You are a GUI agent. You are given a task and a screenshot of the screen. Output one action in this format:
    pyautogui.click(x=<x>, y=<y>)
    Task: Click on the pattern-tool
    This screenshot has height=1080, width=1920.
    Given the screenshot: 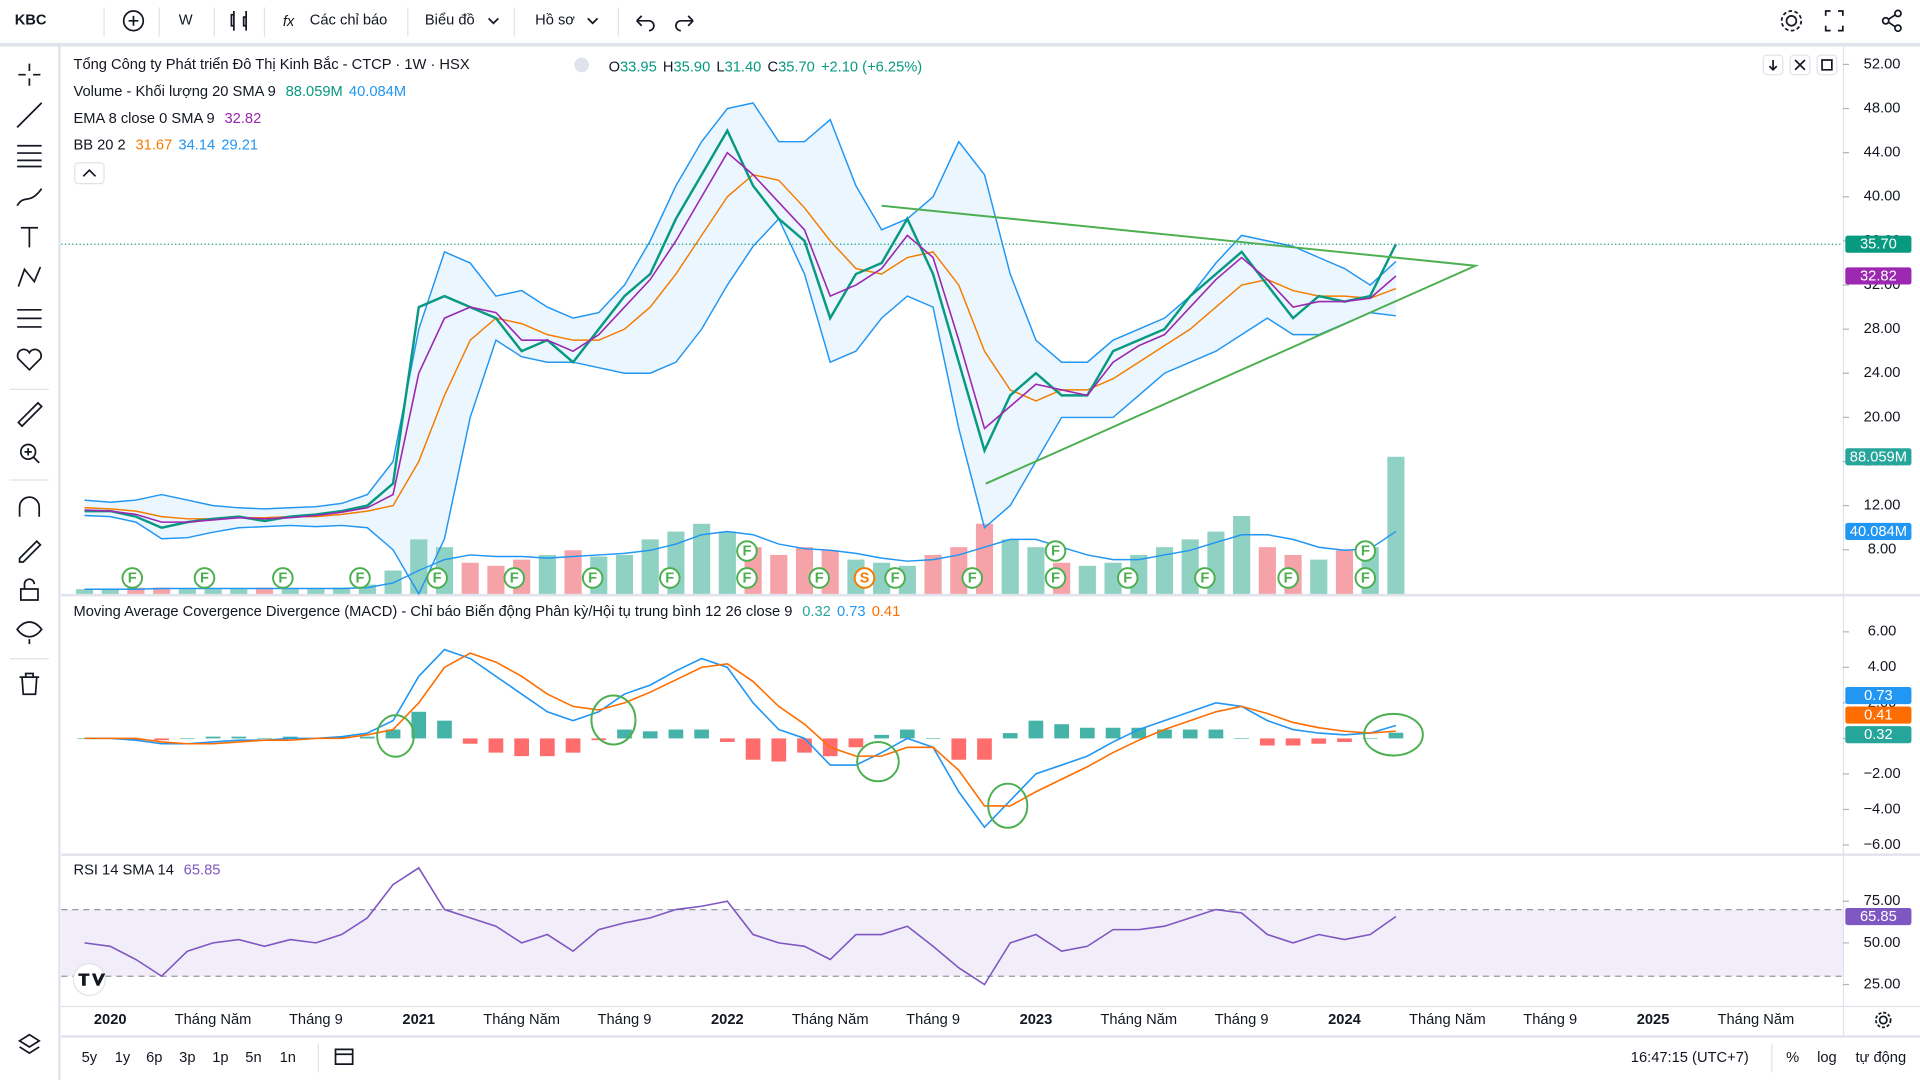 What is the action you would take?
    pyautogui.click(x=29, y=276)
    